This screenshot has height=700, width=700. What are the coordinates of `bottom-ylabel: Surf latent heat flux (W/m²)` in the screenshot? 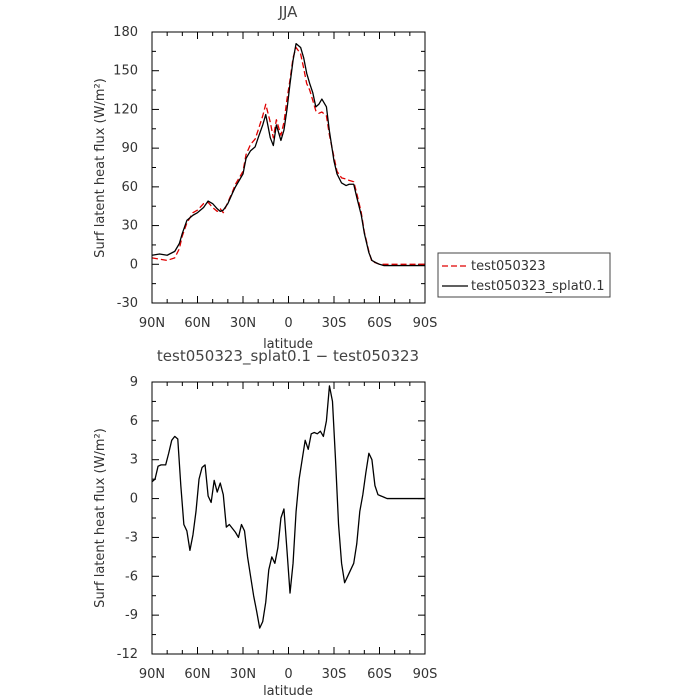 It's located at (100, 518).